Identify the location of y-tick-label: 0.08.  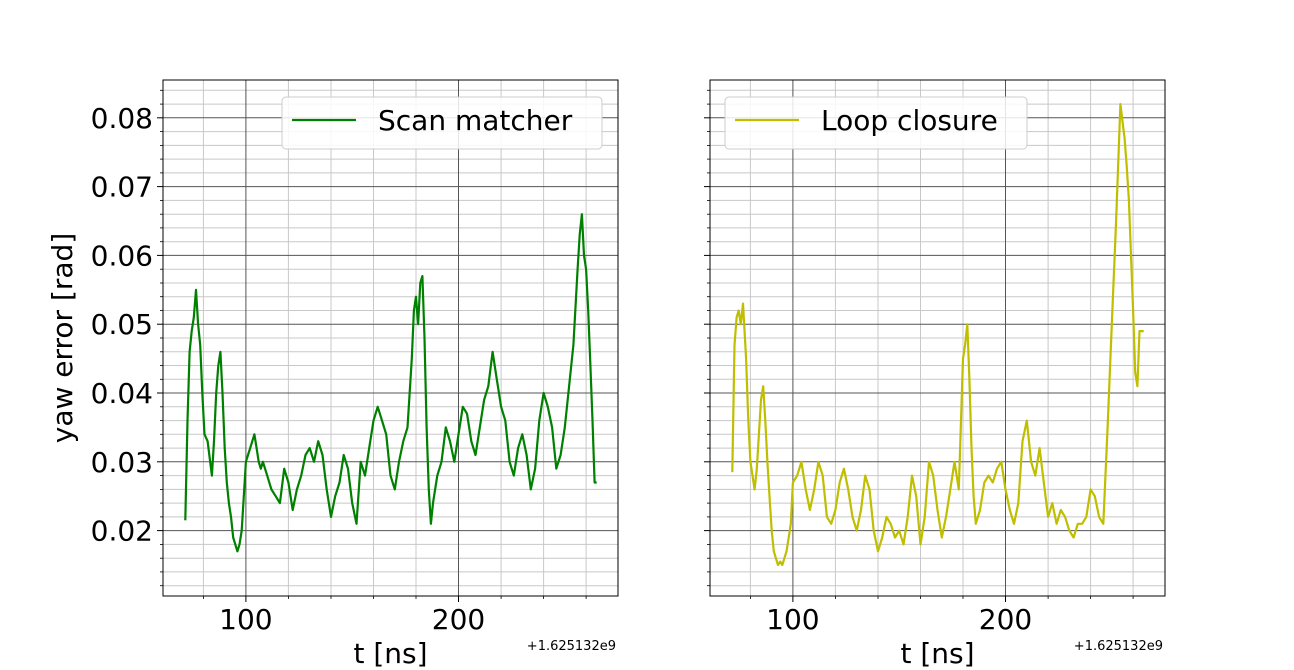
(122, 118).